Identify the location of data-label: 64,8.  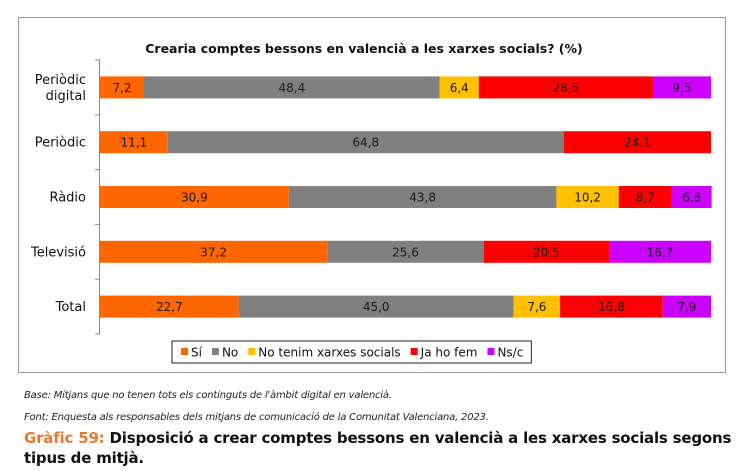
(365, 143).